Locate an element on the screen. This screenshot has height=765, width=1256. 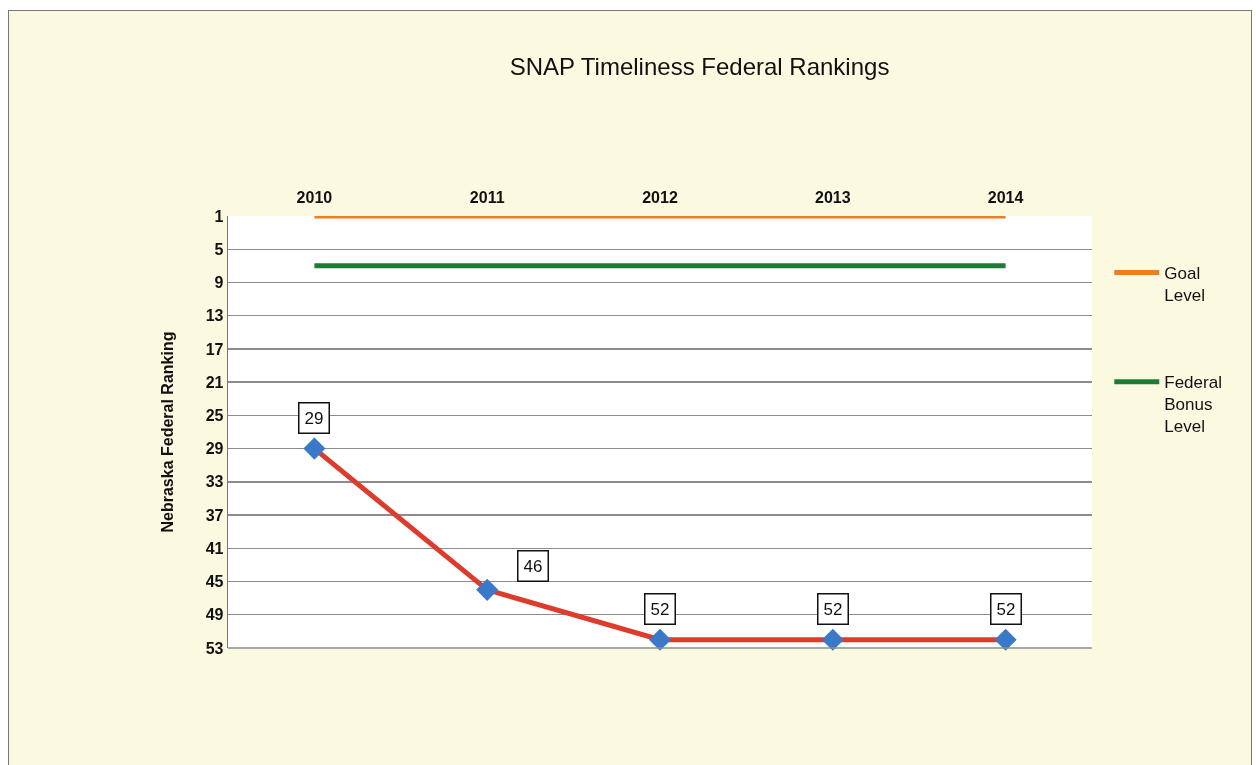
x-tick-label: 2013 is located at coordinates (833, 197).